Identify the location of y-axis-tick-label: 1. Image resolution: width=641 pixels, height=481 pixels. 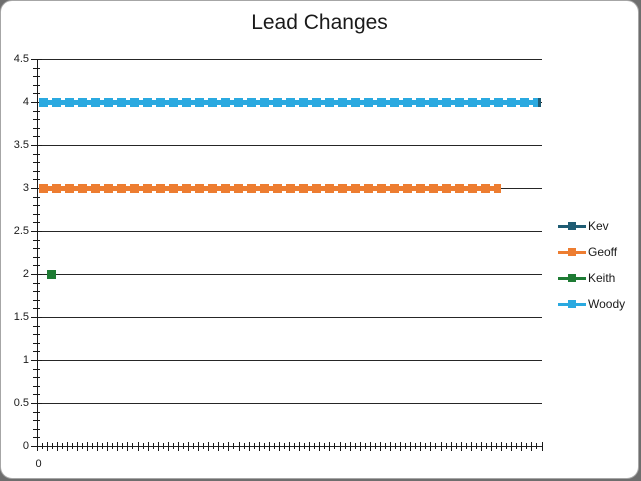
(25, 359).